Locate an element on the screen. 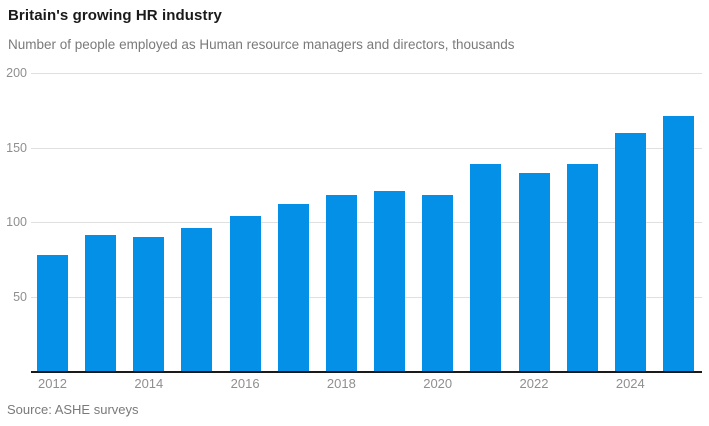  bar-2025 is located at coordinates (678, 243).